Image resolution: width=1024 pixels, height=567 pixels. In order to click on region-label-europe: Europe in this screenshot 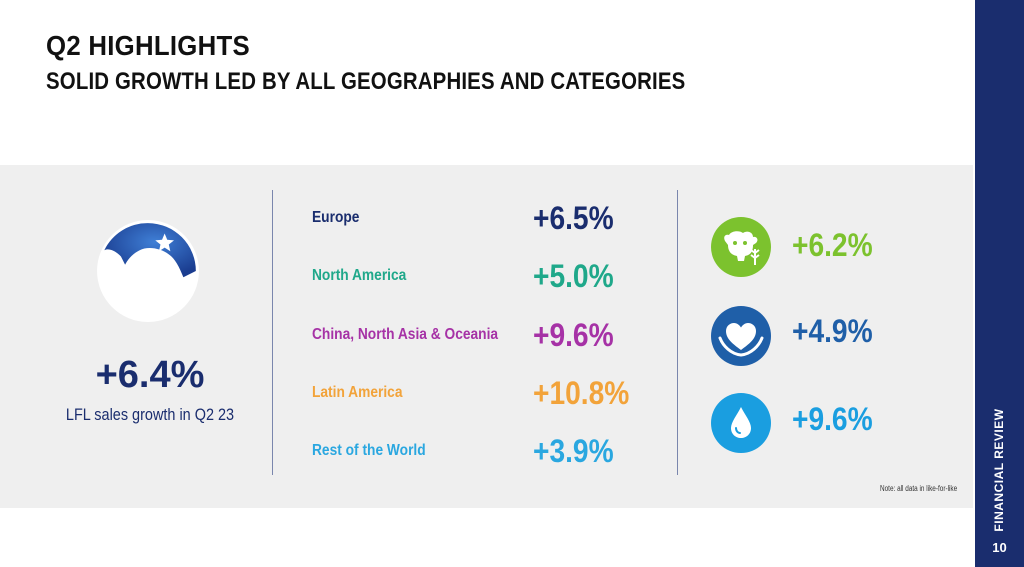, I will do `click(336, 217)`.